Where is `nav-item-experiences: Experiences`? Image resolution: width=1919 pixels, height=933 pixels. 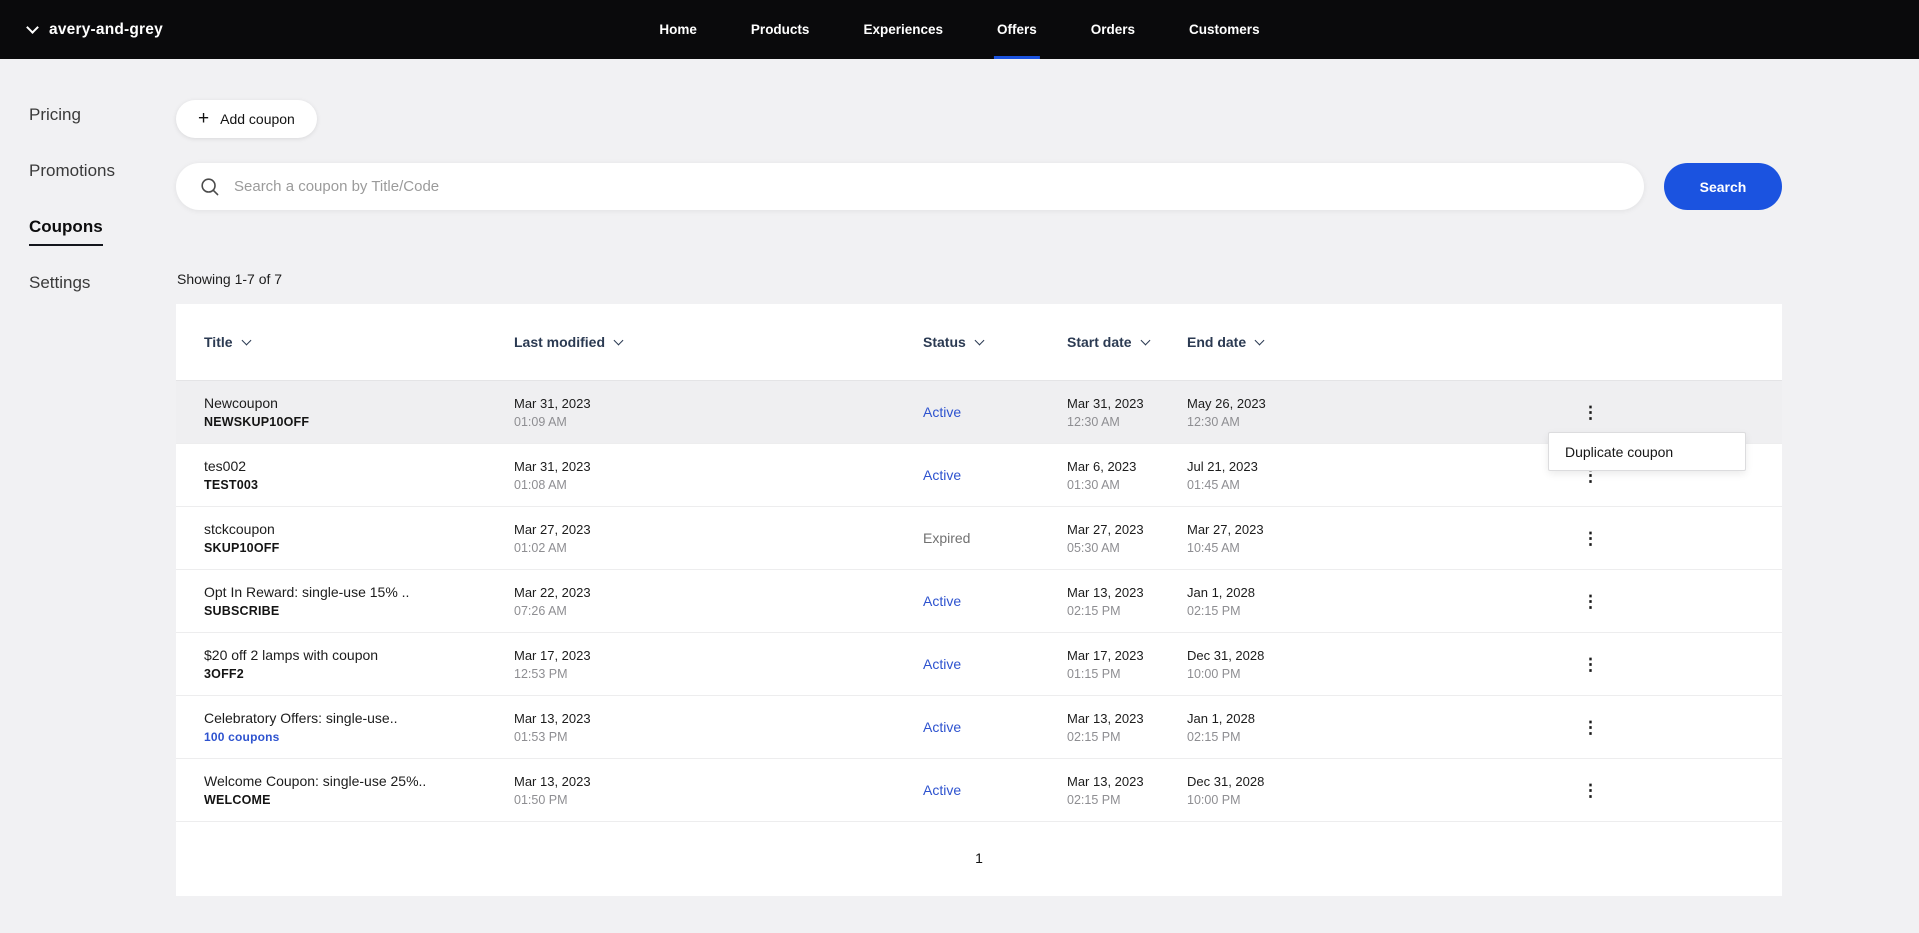 nav-item-experiences: Experiences is located at coordinates (903, 29).